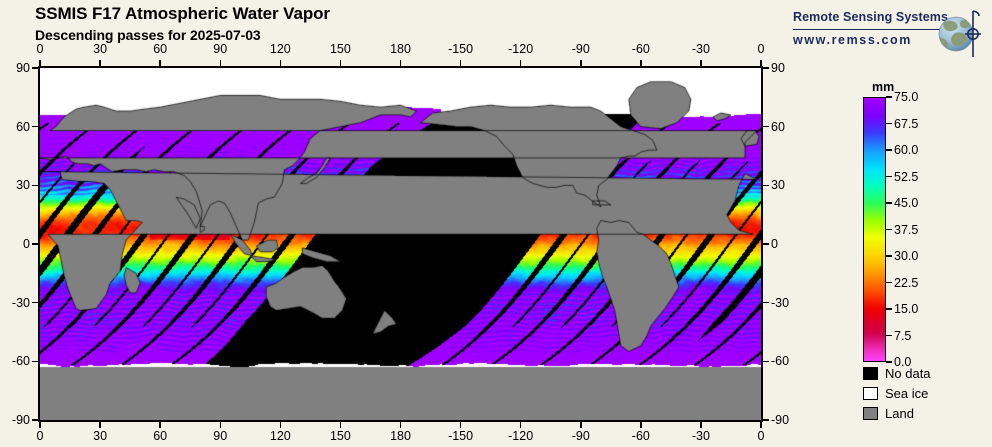  What do you see at coordinates (959, 33) in the screenshot?
I see `globe-icon` at bounding box center [959, 33].